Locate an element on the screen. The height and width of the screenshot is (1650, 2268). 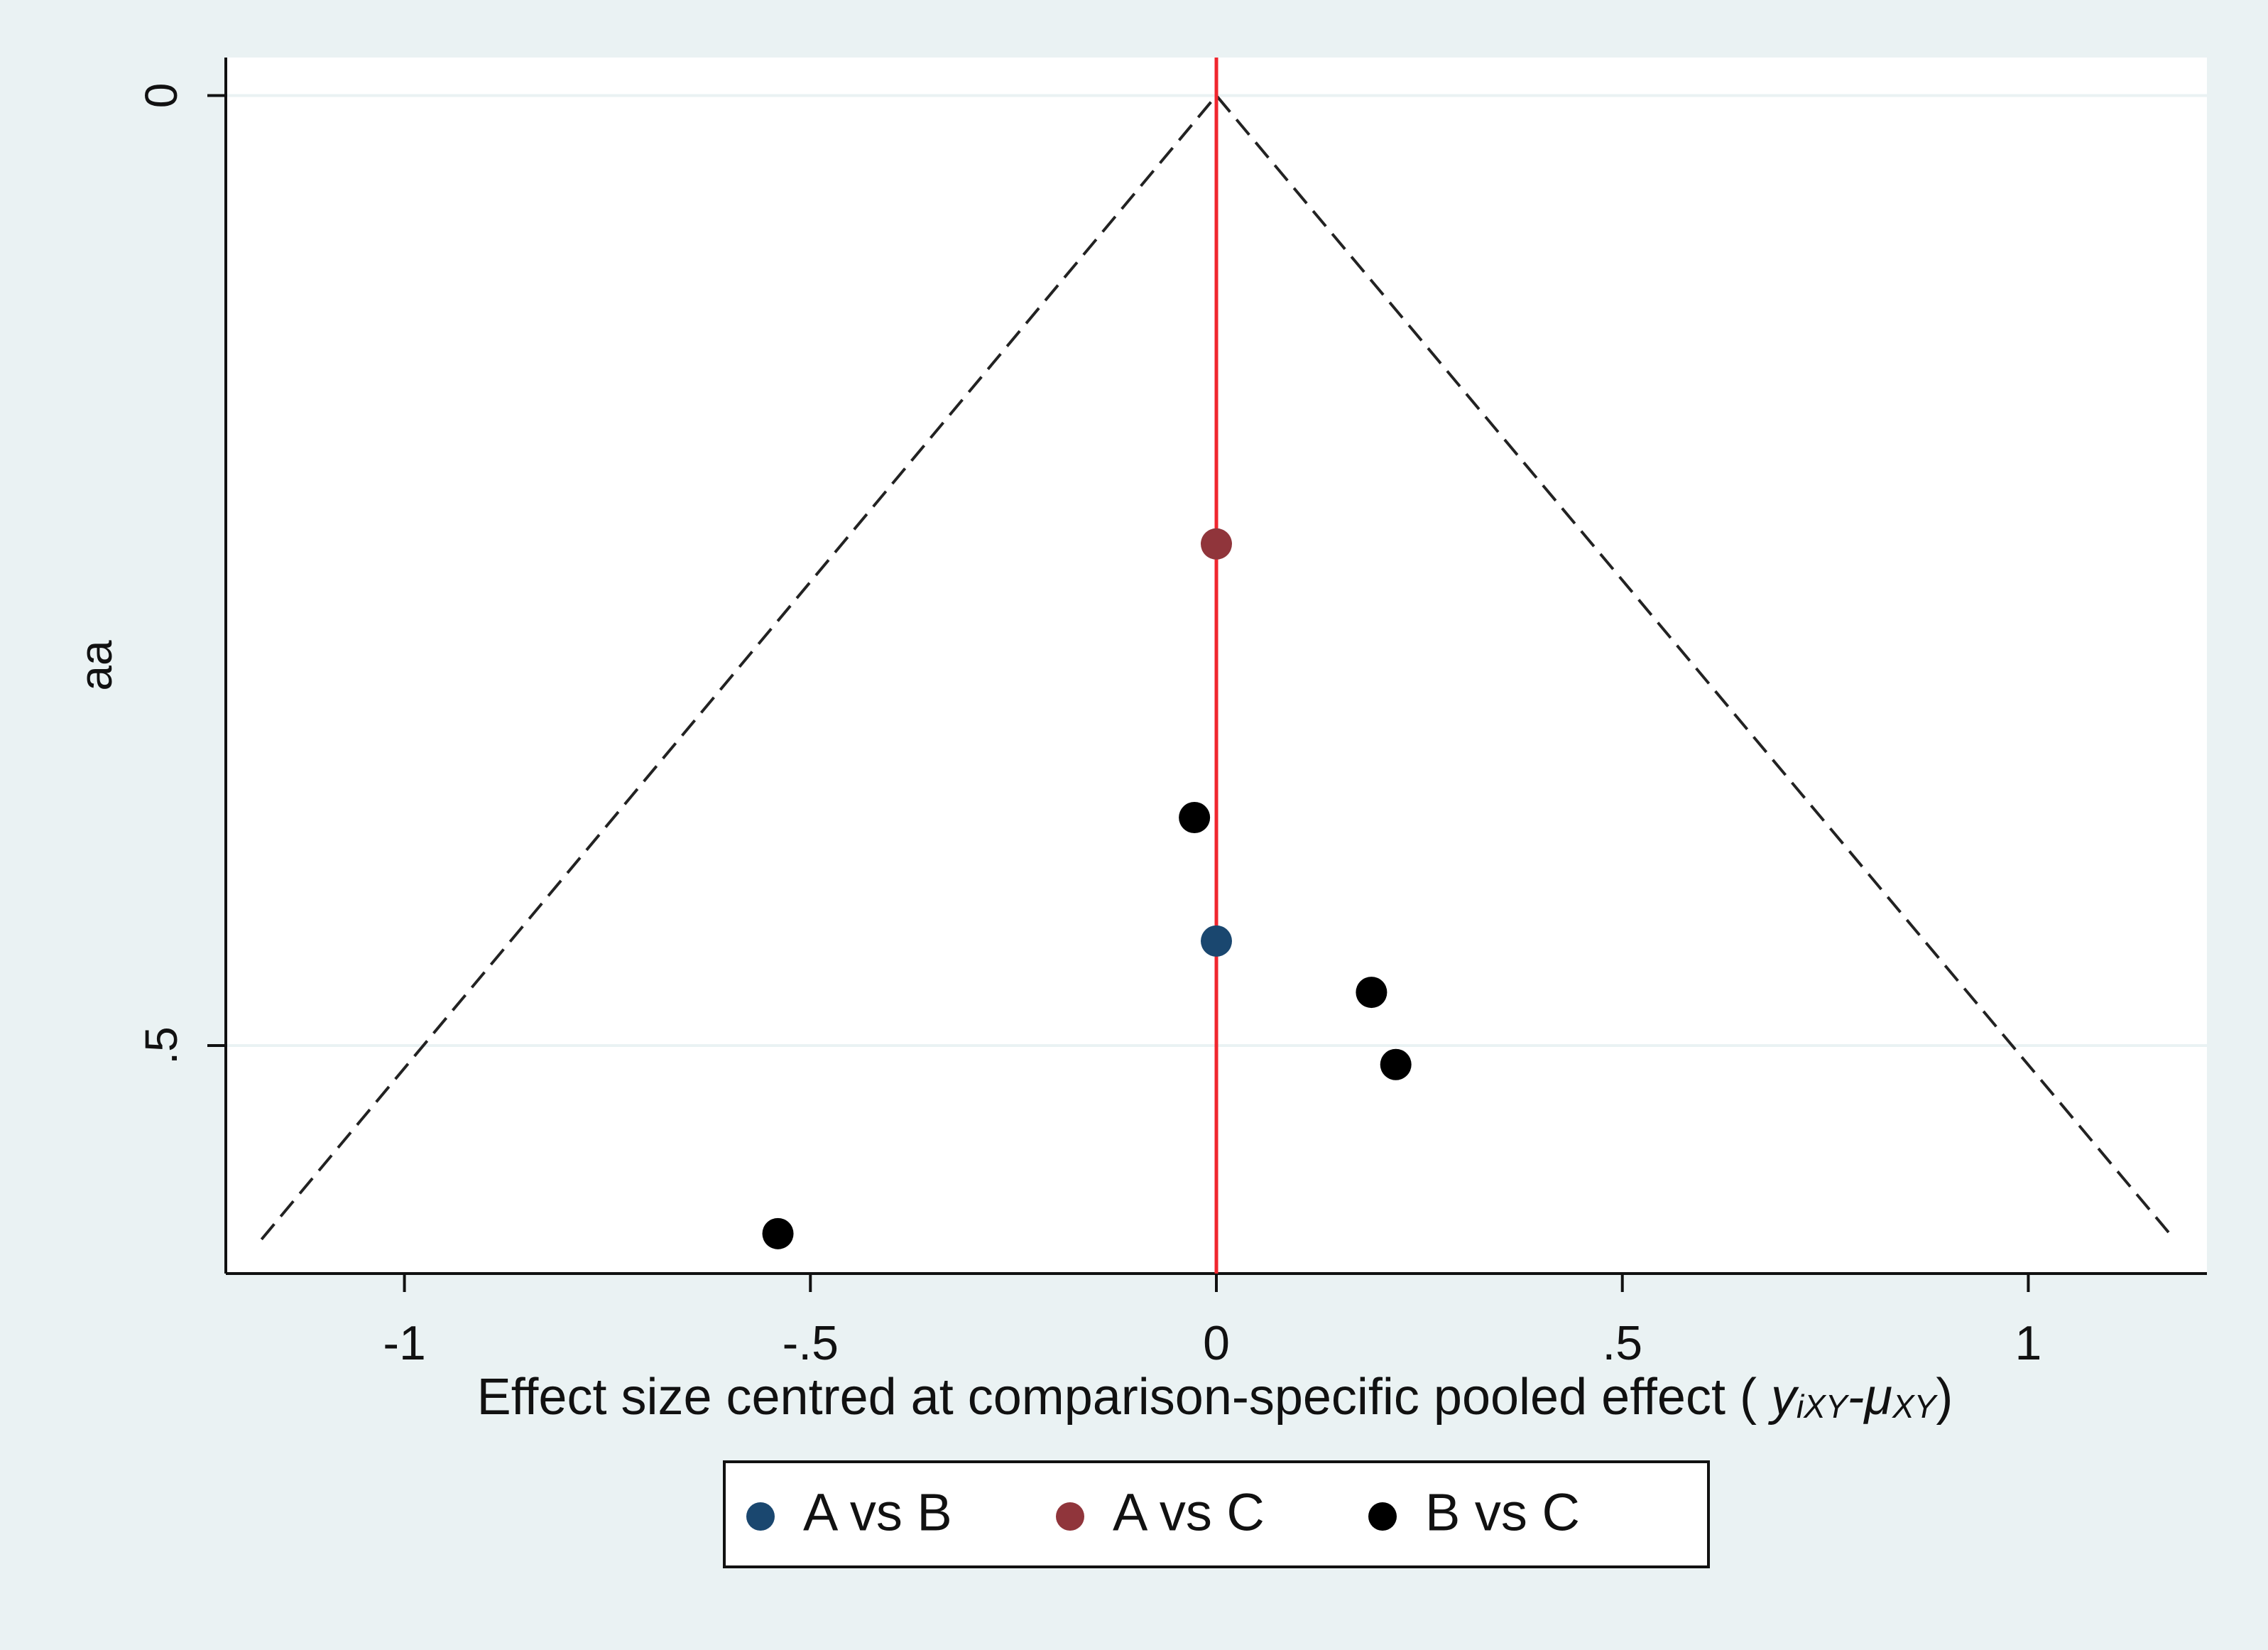
legend-label: B vs C is located at coordinates (1502, 1513).